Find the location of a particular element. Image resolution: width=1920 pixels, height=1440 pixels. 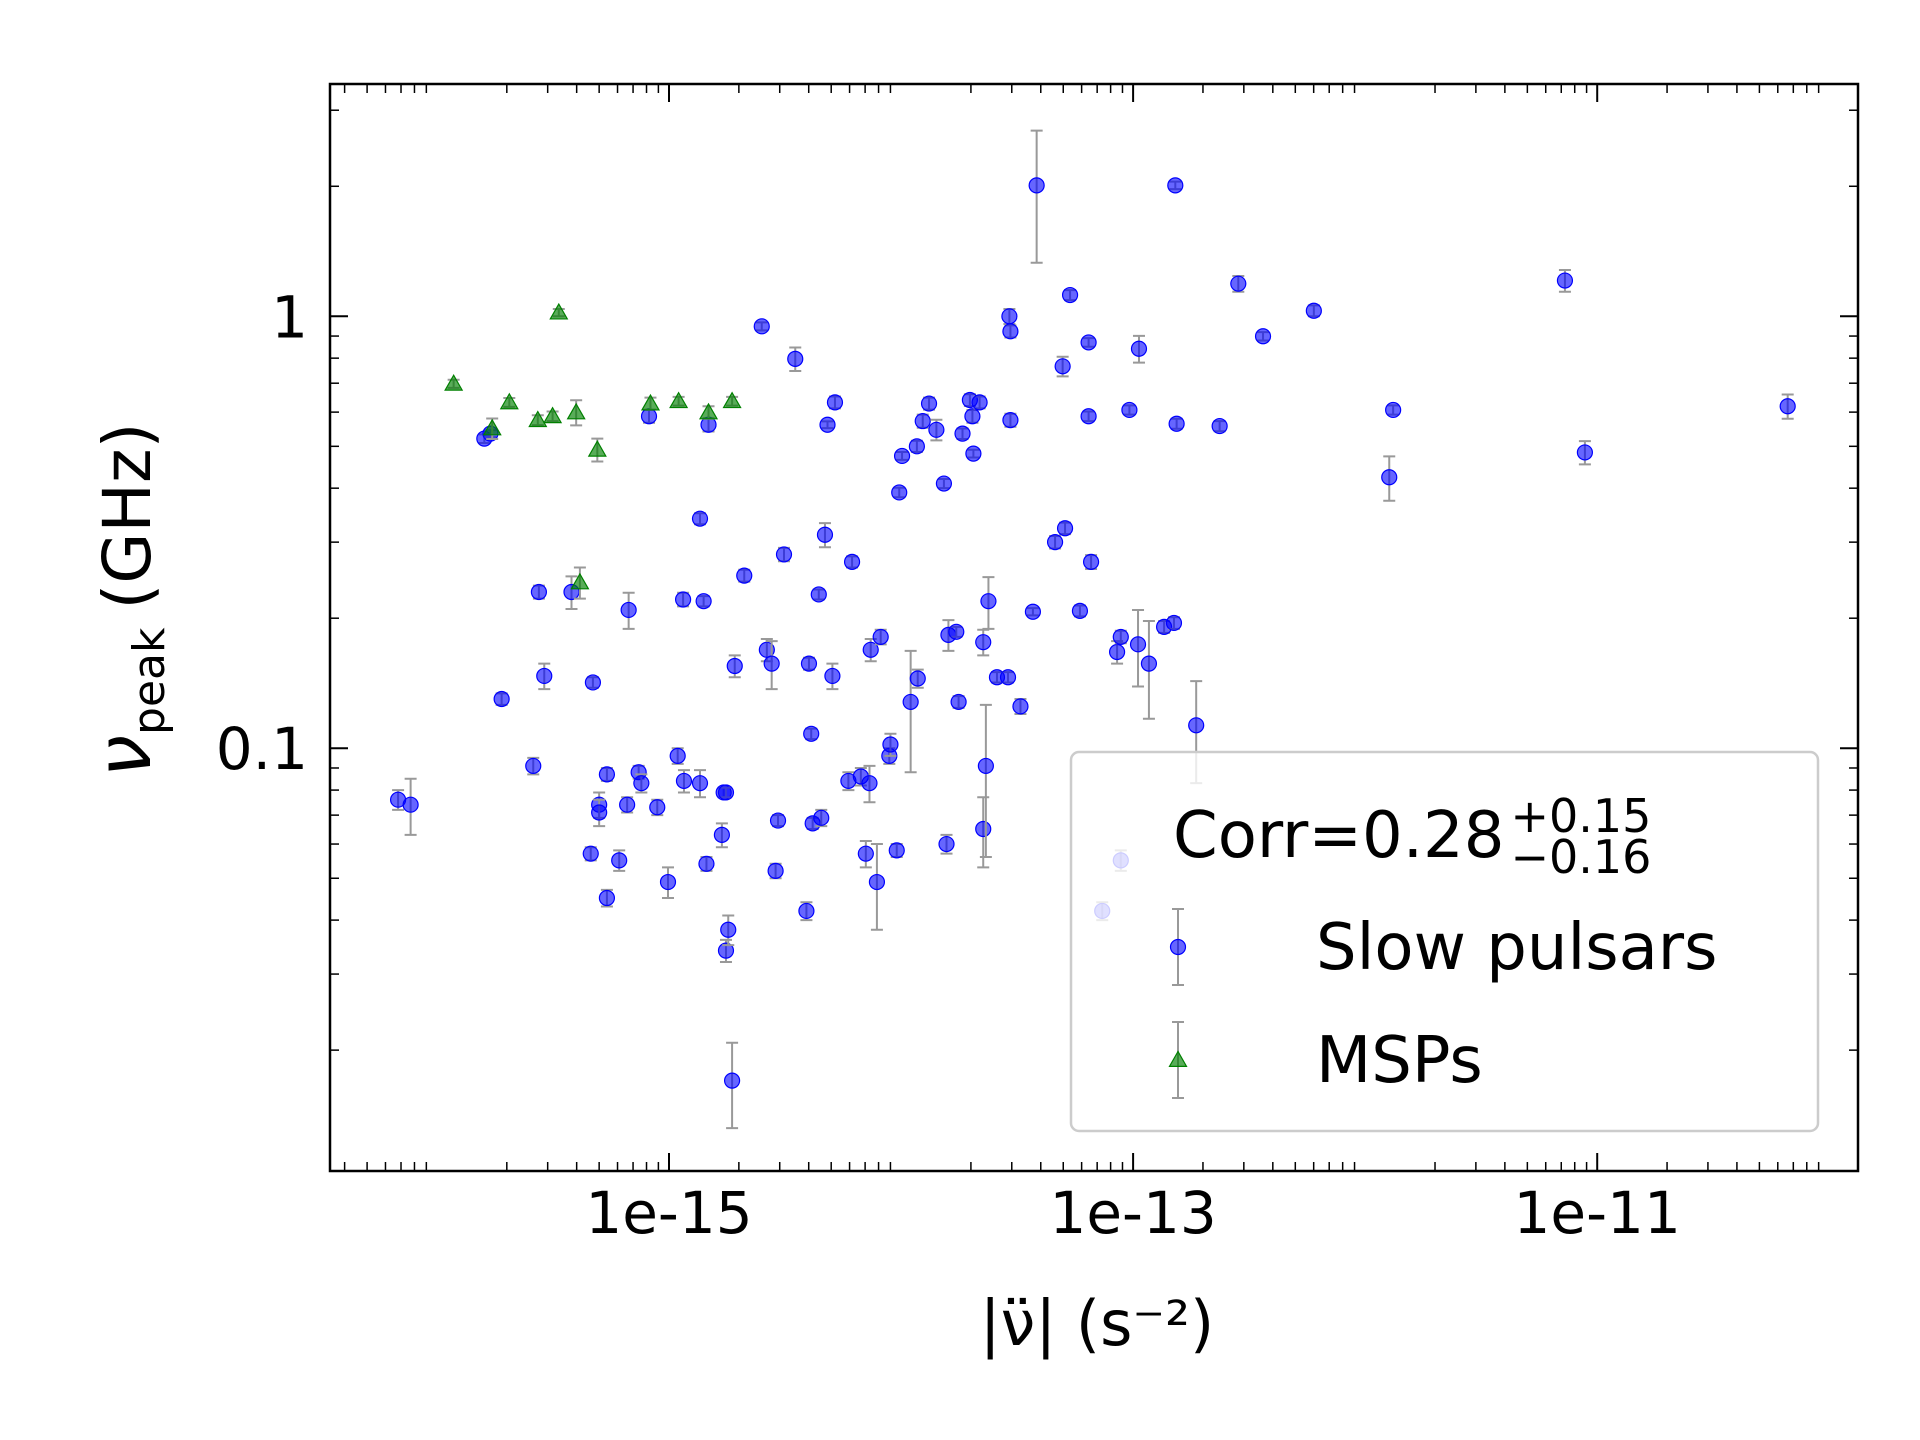

legend-title: Corr=0.28 is located at coordinates (1338, 836).